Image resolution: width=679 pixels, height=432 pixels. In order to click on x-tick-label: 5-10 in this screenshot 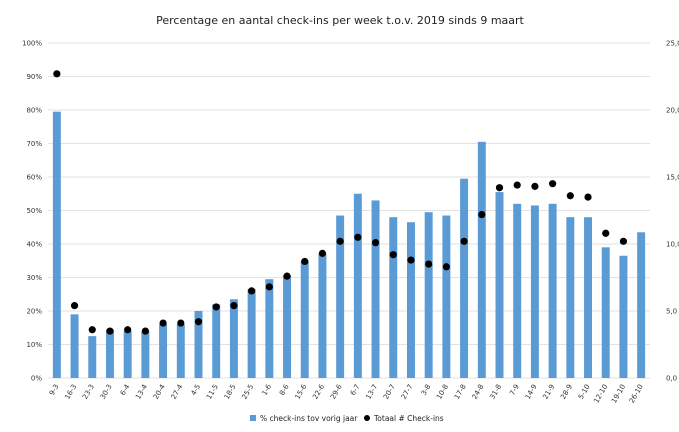, I will do `click(584, 392)`.